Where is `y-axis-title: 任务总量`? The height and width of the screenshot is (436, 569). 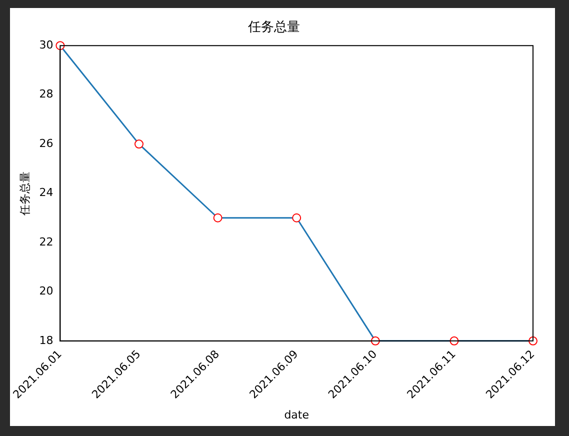 y-axis-title: 任务总量 is located at coordinates (25, 193).